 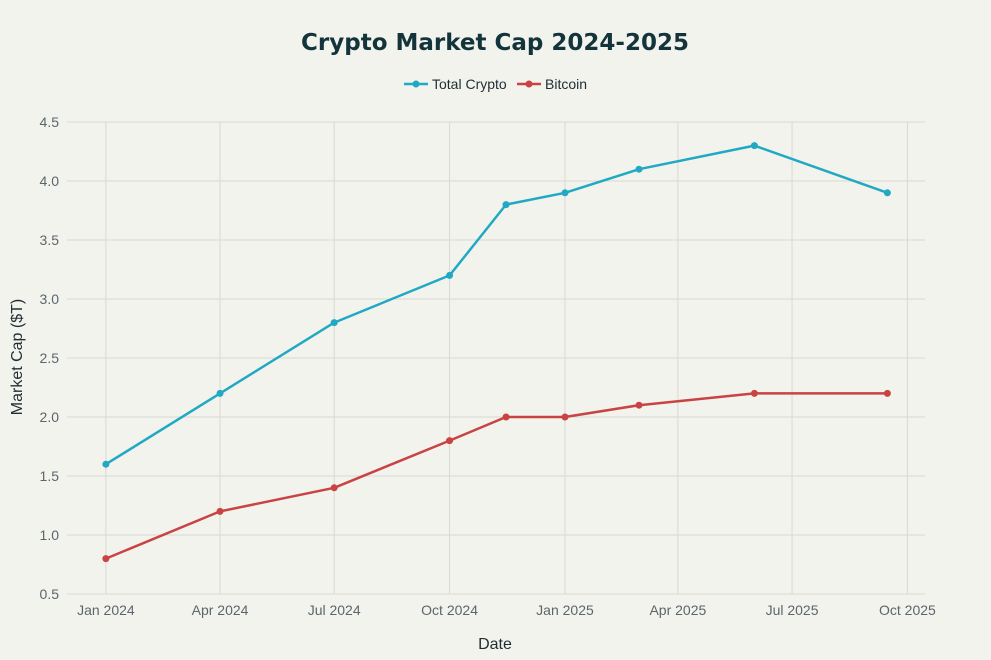 I want to click on legend-item-total-crypto: Total Crypto, so click(x=455, y=84).